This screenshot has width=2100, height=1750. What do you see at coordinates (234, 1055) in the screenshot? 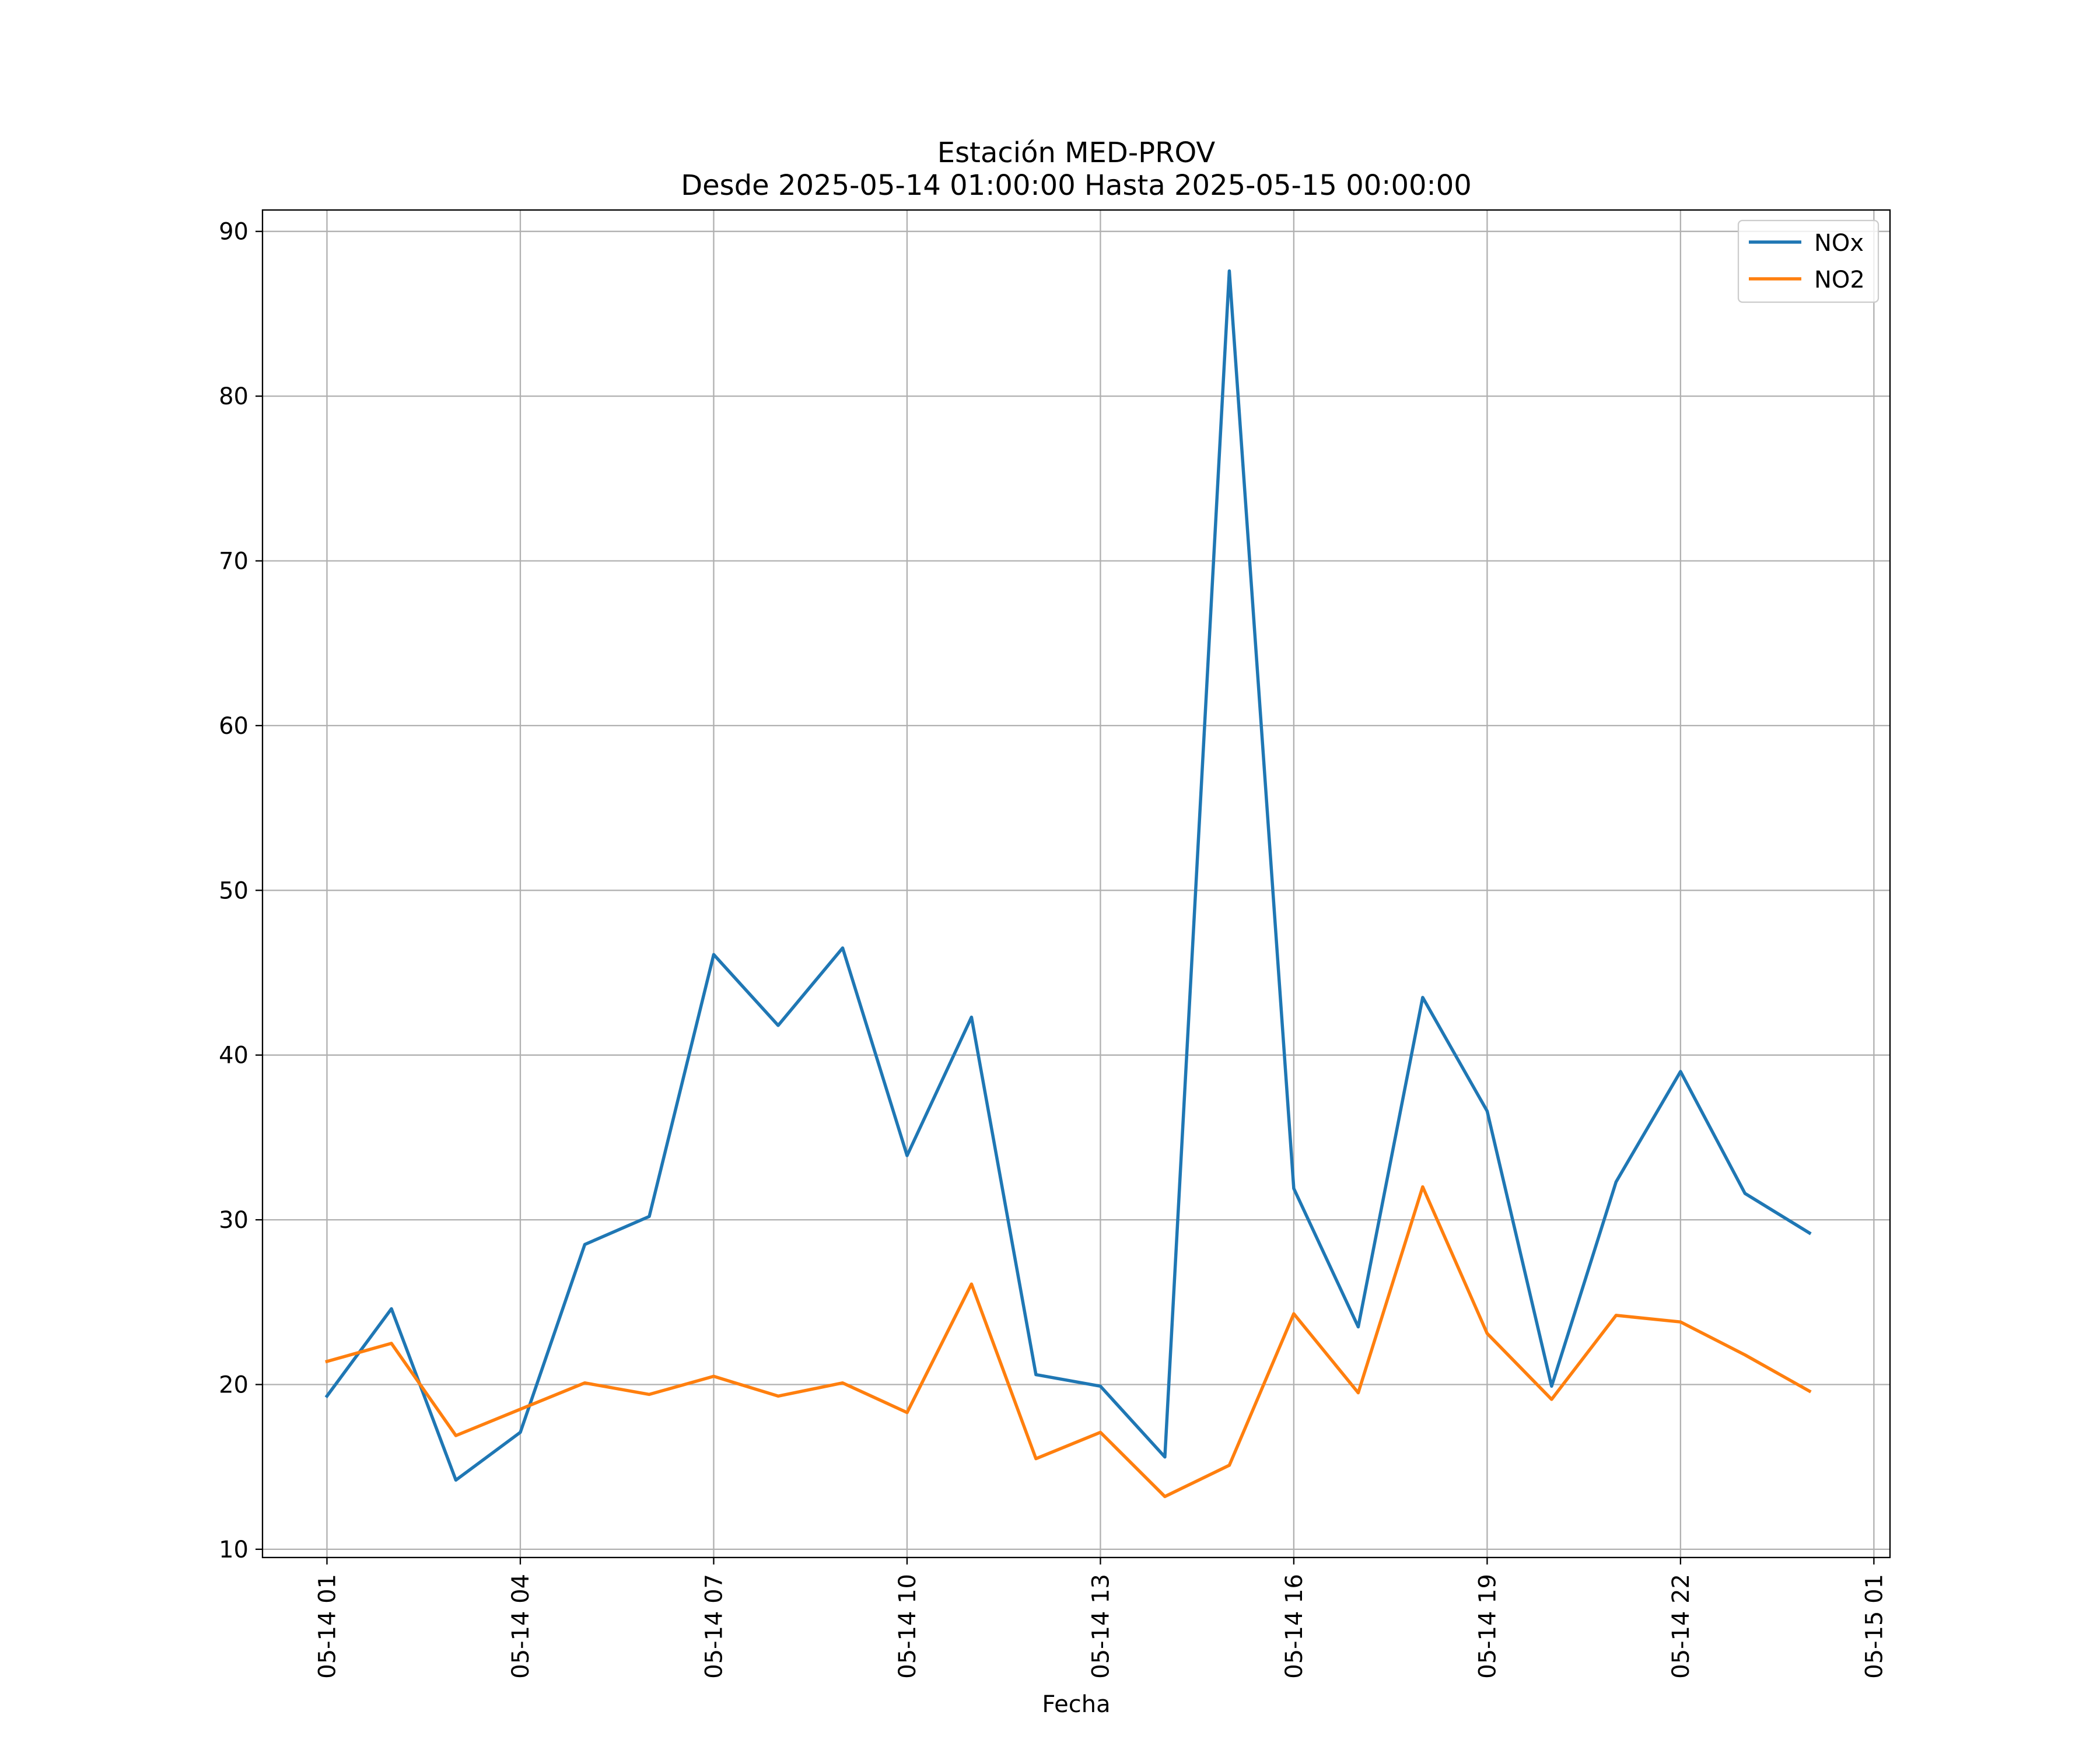
I see `y-tick-label: 40` at bounding box center [234, 1055].